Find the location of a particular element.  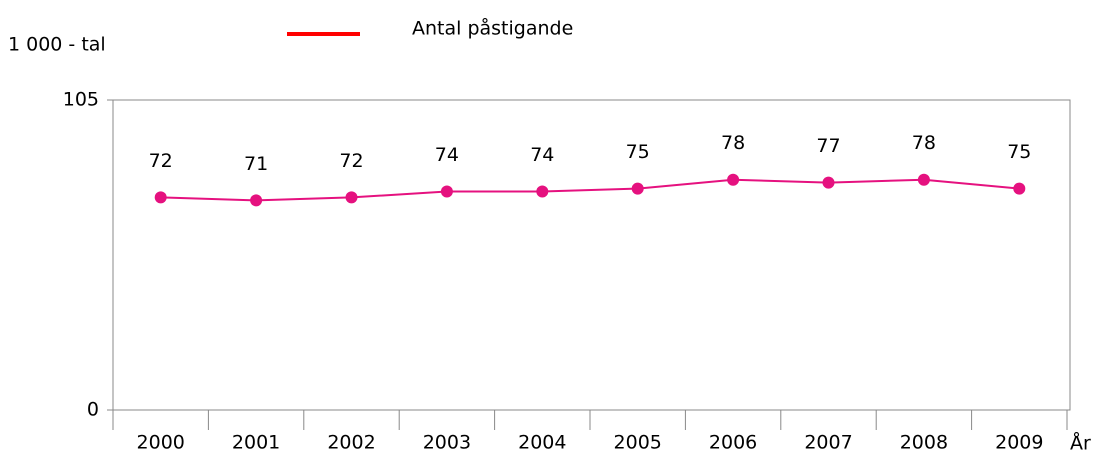

x-tick-label: 2000 is located at coordinates (161, 443).